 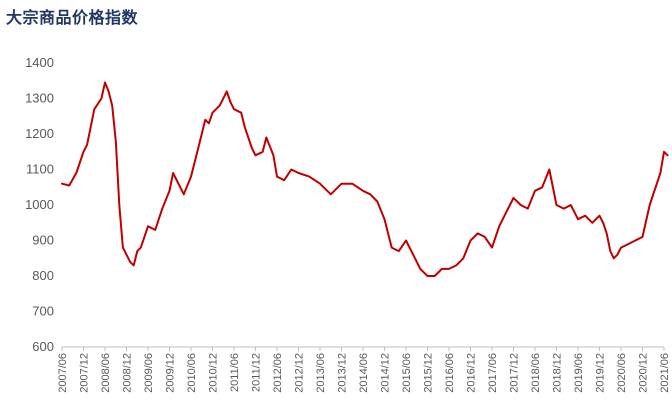 What do you see at coordinates (386, 373) in the screenshot?
I see `x-tick-label: 2014/12` at bounding box center [386, 373].